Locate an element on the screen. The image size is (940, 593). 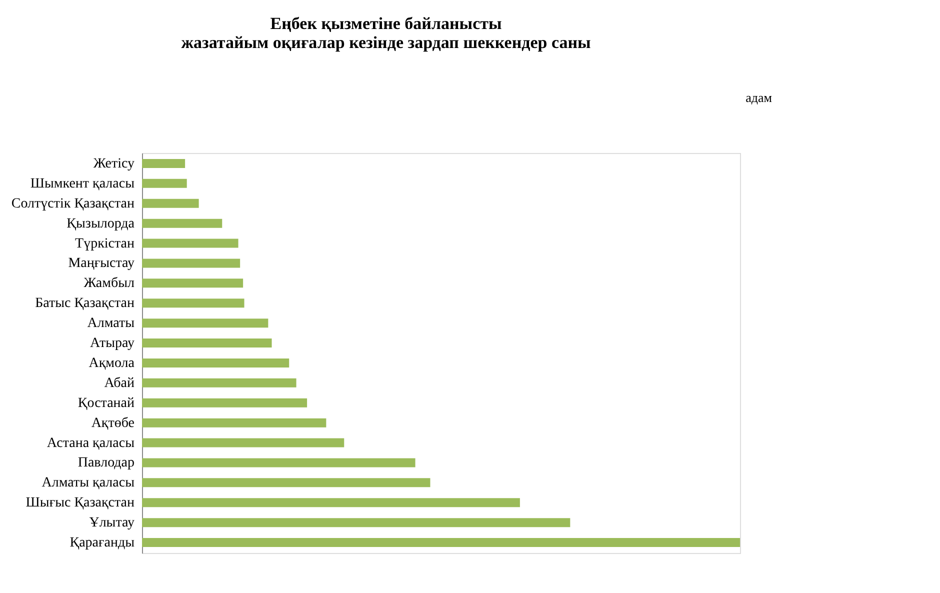
chart-title: Еңбек қызметіне байланысты жазатайым оқиғалар кезінде зардап шеккендер саны is located at coordinates (386, 33).